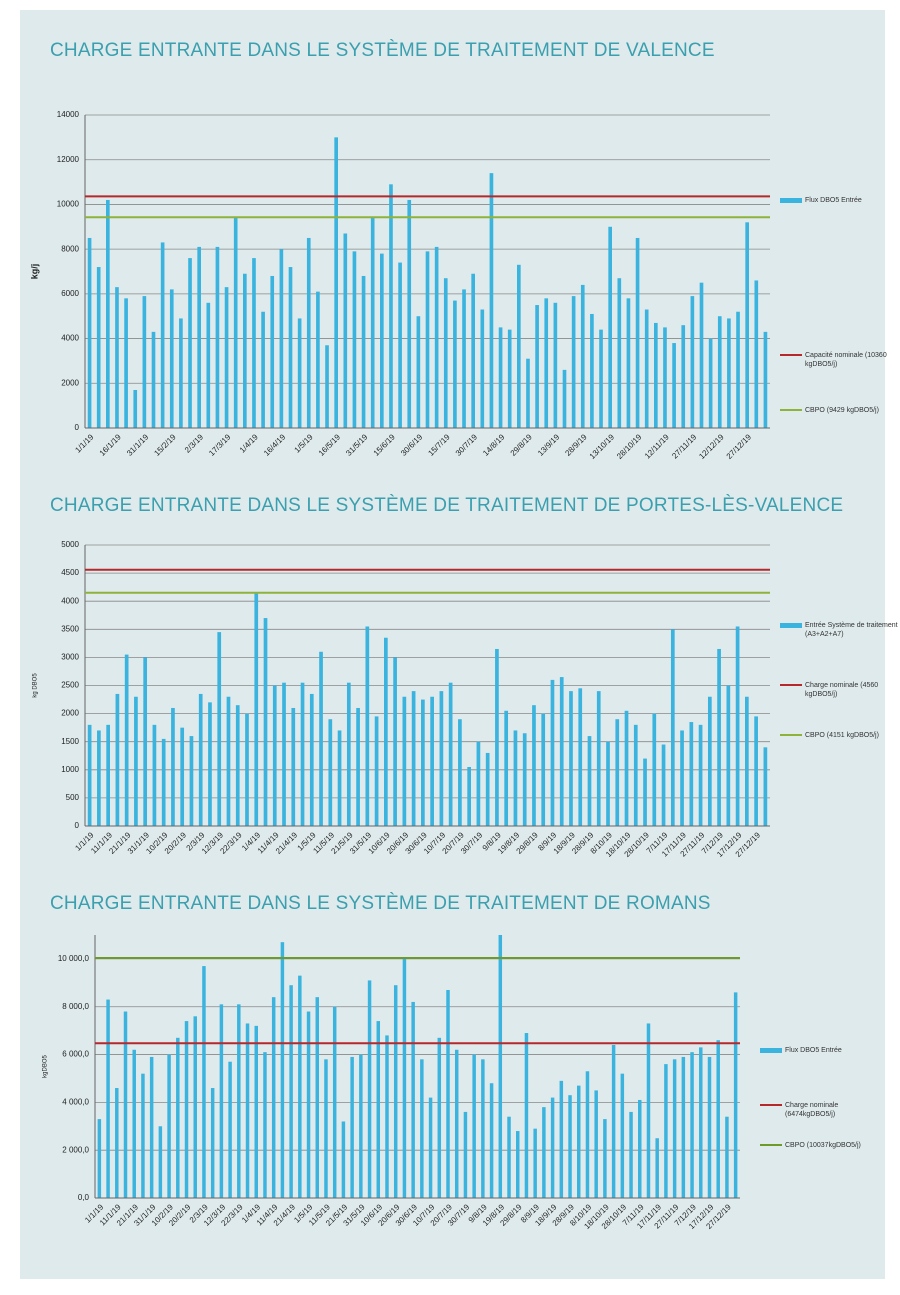 The image size is (900, 1295). What do you see at coordinates (528, 843) in the screenshot?
I see `x-tick-label: 29/8/19` at bounding box center [528, 843].